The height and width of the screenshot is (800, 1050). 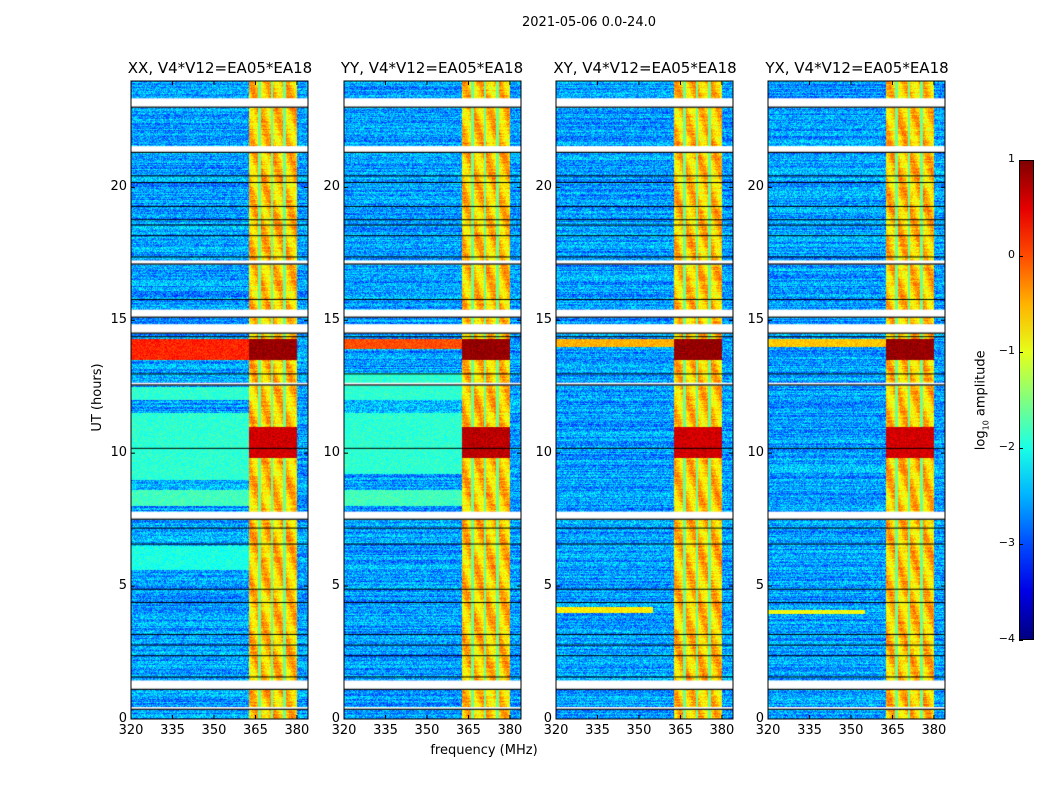 What do you see at coordinates (1006, 638) in the screenshot?
I see `colorbar-tick-label: −4` at bounding box center [1006, 638].